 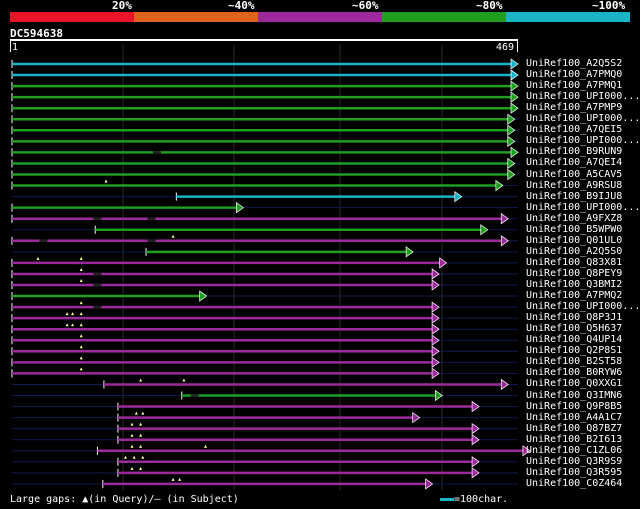 What do you see at coordinates (574, 284) in the screenshot?
I see `hit-label: UniRef100_Q3BMI2` at bounding box center [574, 284].